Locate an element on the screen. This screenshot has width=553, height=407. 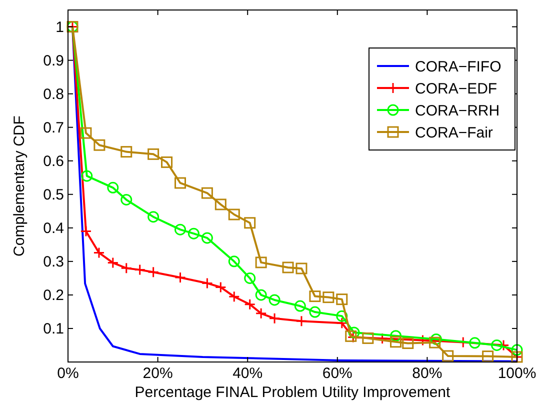
legend-label: CORA−EDF is located at coordinates (456, 89).